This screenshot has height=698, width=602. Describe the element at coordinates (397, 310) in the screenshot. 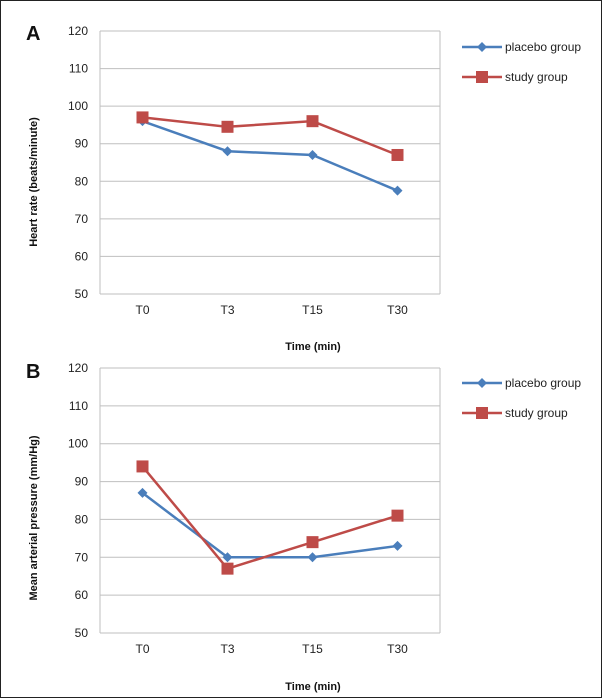

I see `panel-a-xtick-label: T30` at that location.